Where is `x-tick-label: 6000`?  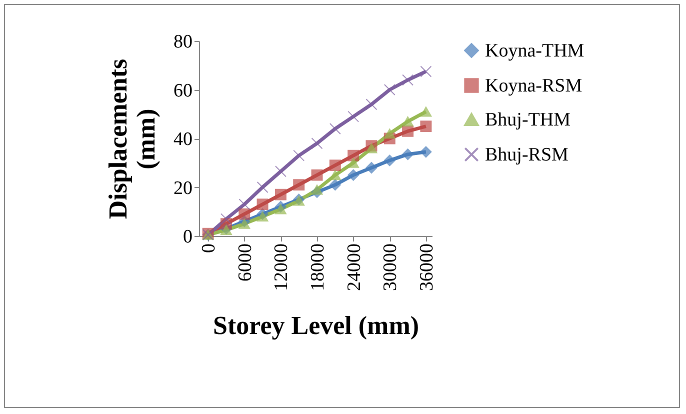
x-tick-label: 6000 is located at coordinates (245, 263).